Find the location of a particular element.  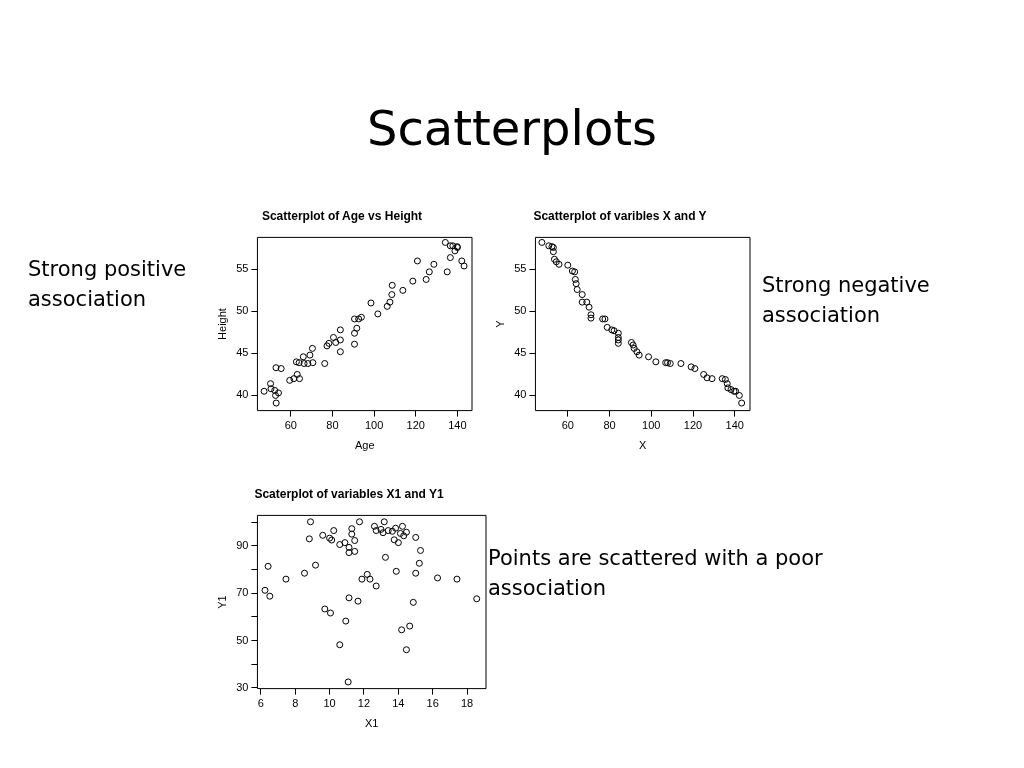

text: Scatterplots is located at coordinates (512, 128).